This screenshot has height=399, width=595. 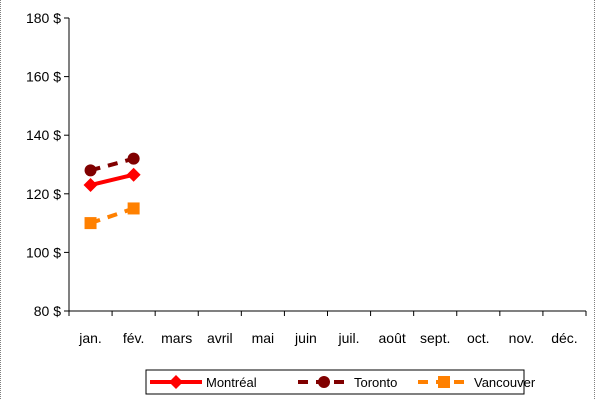 What do you see at coordinates (349, 338) in the screenshot?
I see `x-tick-label: juil.` at bounding box center [349, 338].